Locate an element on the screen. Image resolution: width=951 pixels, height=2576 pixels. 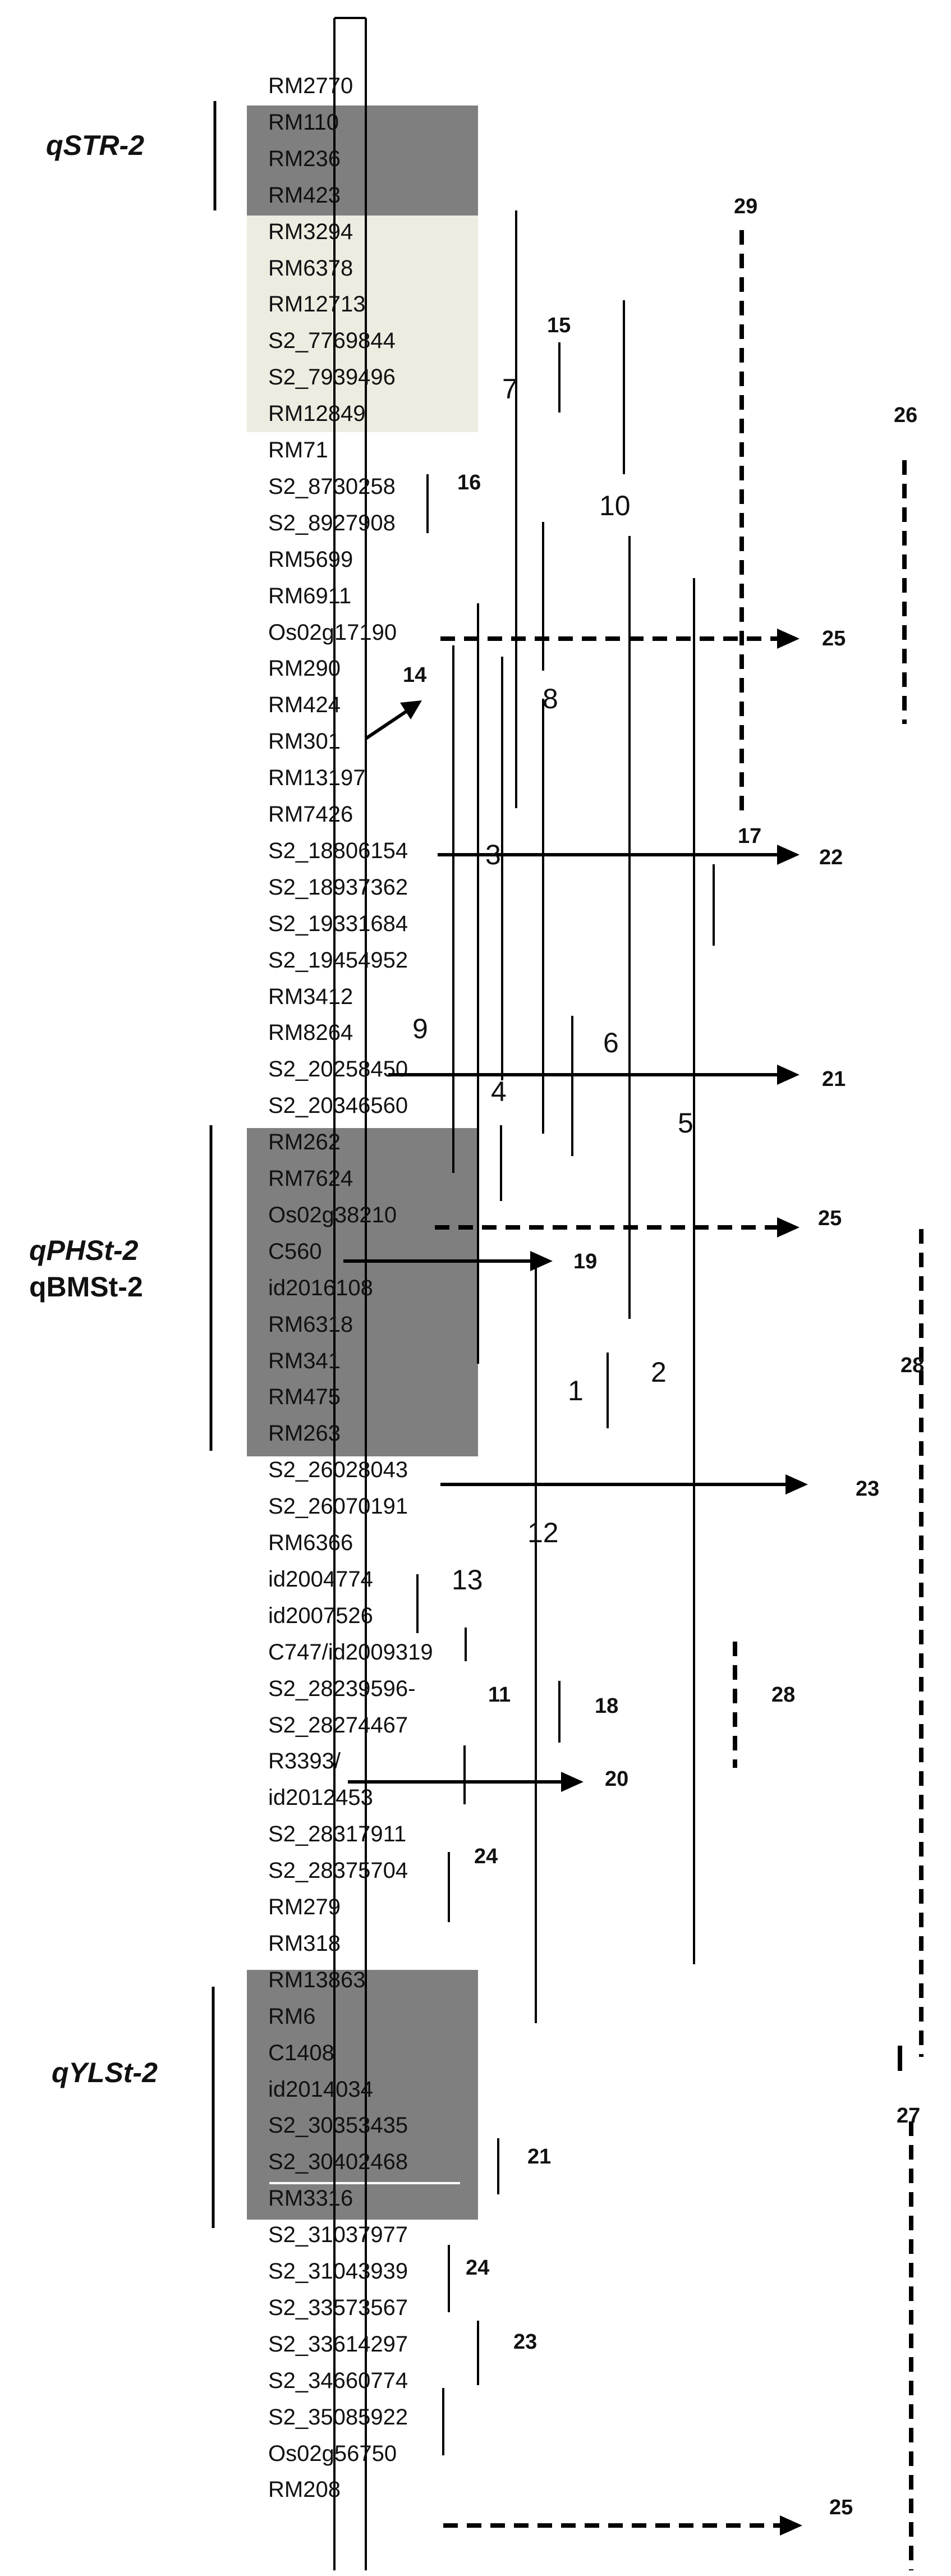
interval-number-15: 15 is located at coordinates (559, 325).